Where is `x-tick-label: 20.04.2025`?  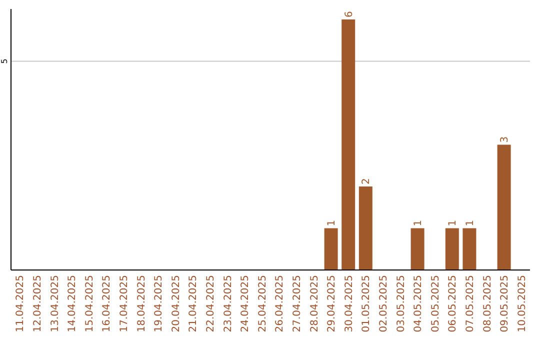 x-tick-label: 20.04.2025 is located at coordinates (176, 303).